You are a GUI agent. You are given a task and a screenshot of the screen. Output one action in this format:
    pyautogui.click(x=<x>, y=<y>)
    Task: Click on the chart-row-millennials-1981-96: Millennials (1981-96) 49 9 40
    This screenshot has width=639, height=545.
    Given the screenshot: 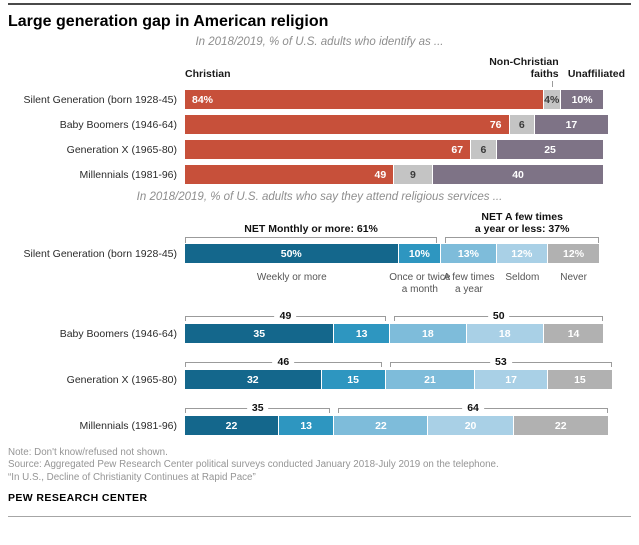 What is the action you would take?
    pyautogui.click(x=310, y=174)
    